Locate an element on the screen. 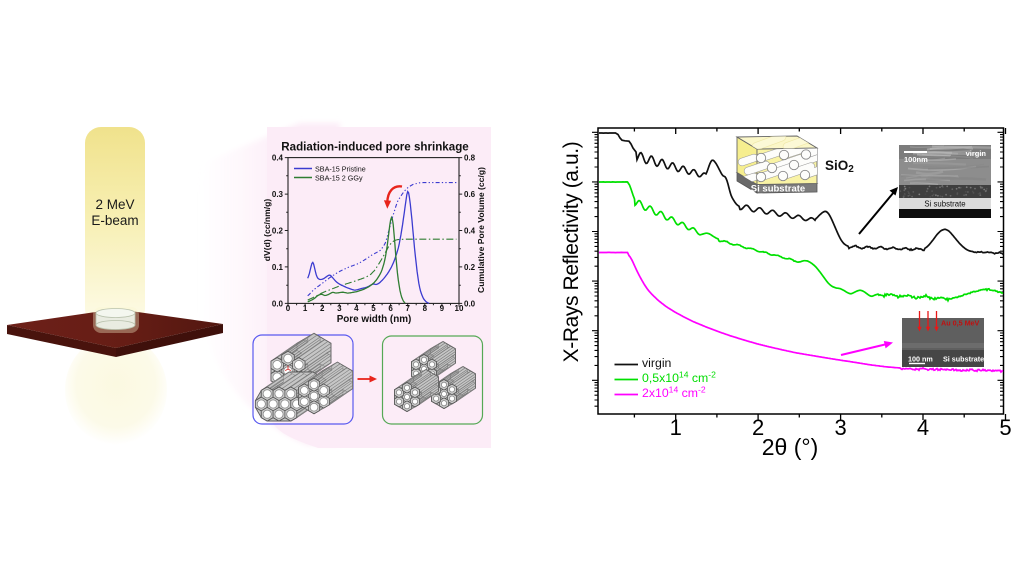 Image resolution: width=1024 pixels, height=576 pixels. svg-text: 100 nm is located at coordinates (920, 359).